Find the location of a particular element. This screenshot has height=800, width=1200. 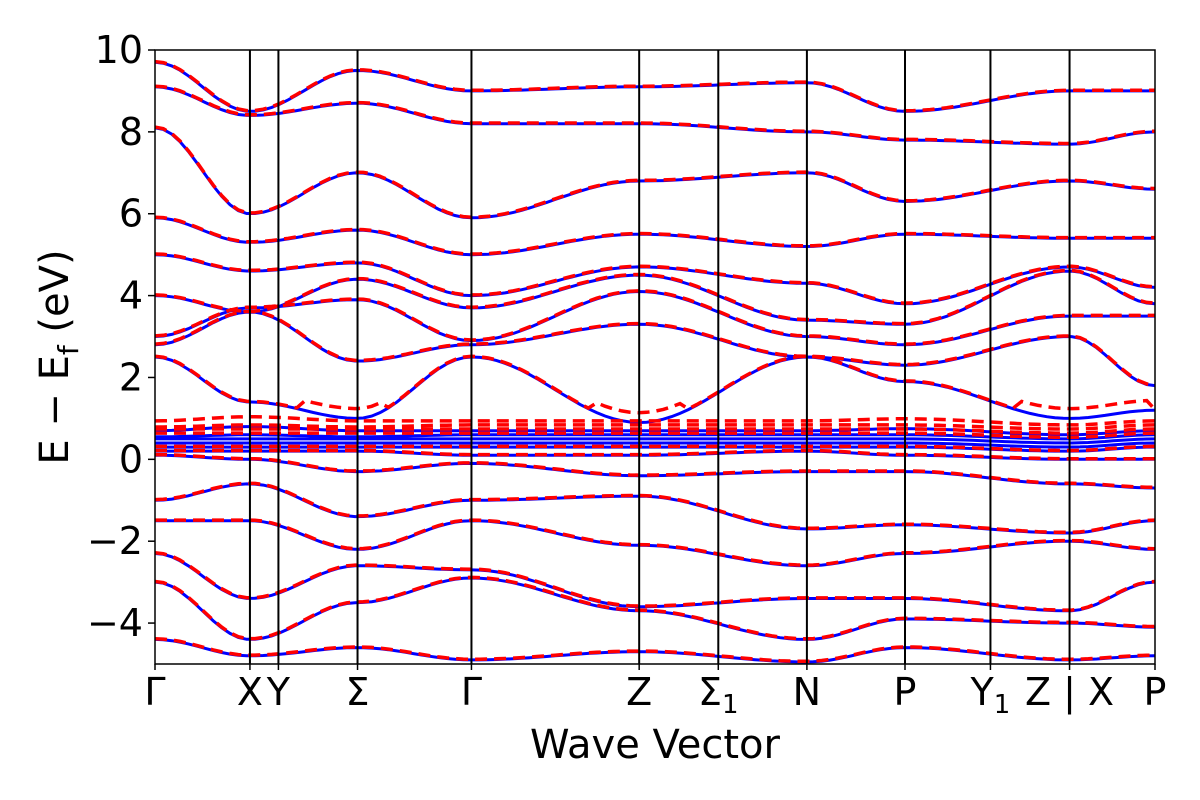

x-axis-ticks: Γ X Y Σ Γ Z Σ1 N P Y1 Z | X P is located at coordinates (655, 692).